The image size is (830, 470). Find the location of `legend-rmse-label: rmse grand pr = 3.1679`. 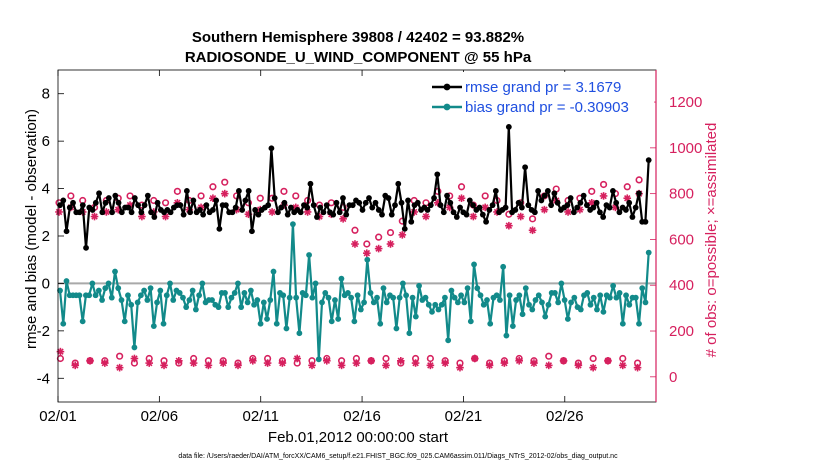

legend-rmse-label: rmse grand pr = 3.1679 is located at coordinates (543, 87).